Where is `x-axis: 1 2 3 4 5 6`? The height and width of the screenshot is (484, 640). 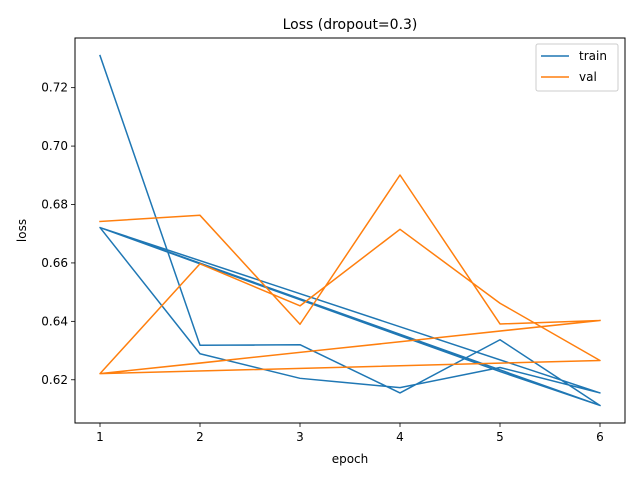 x-axis: 1 2 3 4 5 6 is located at coordinates (350, 433).